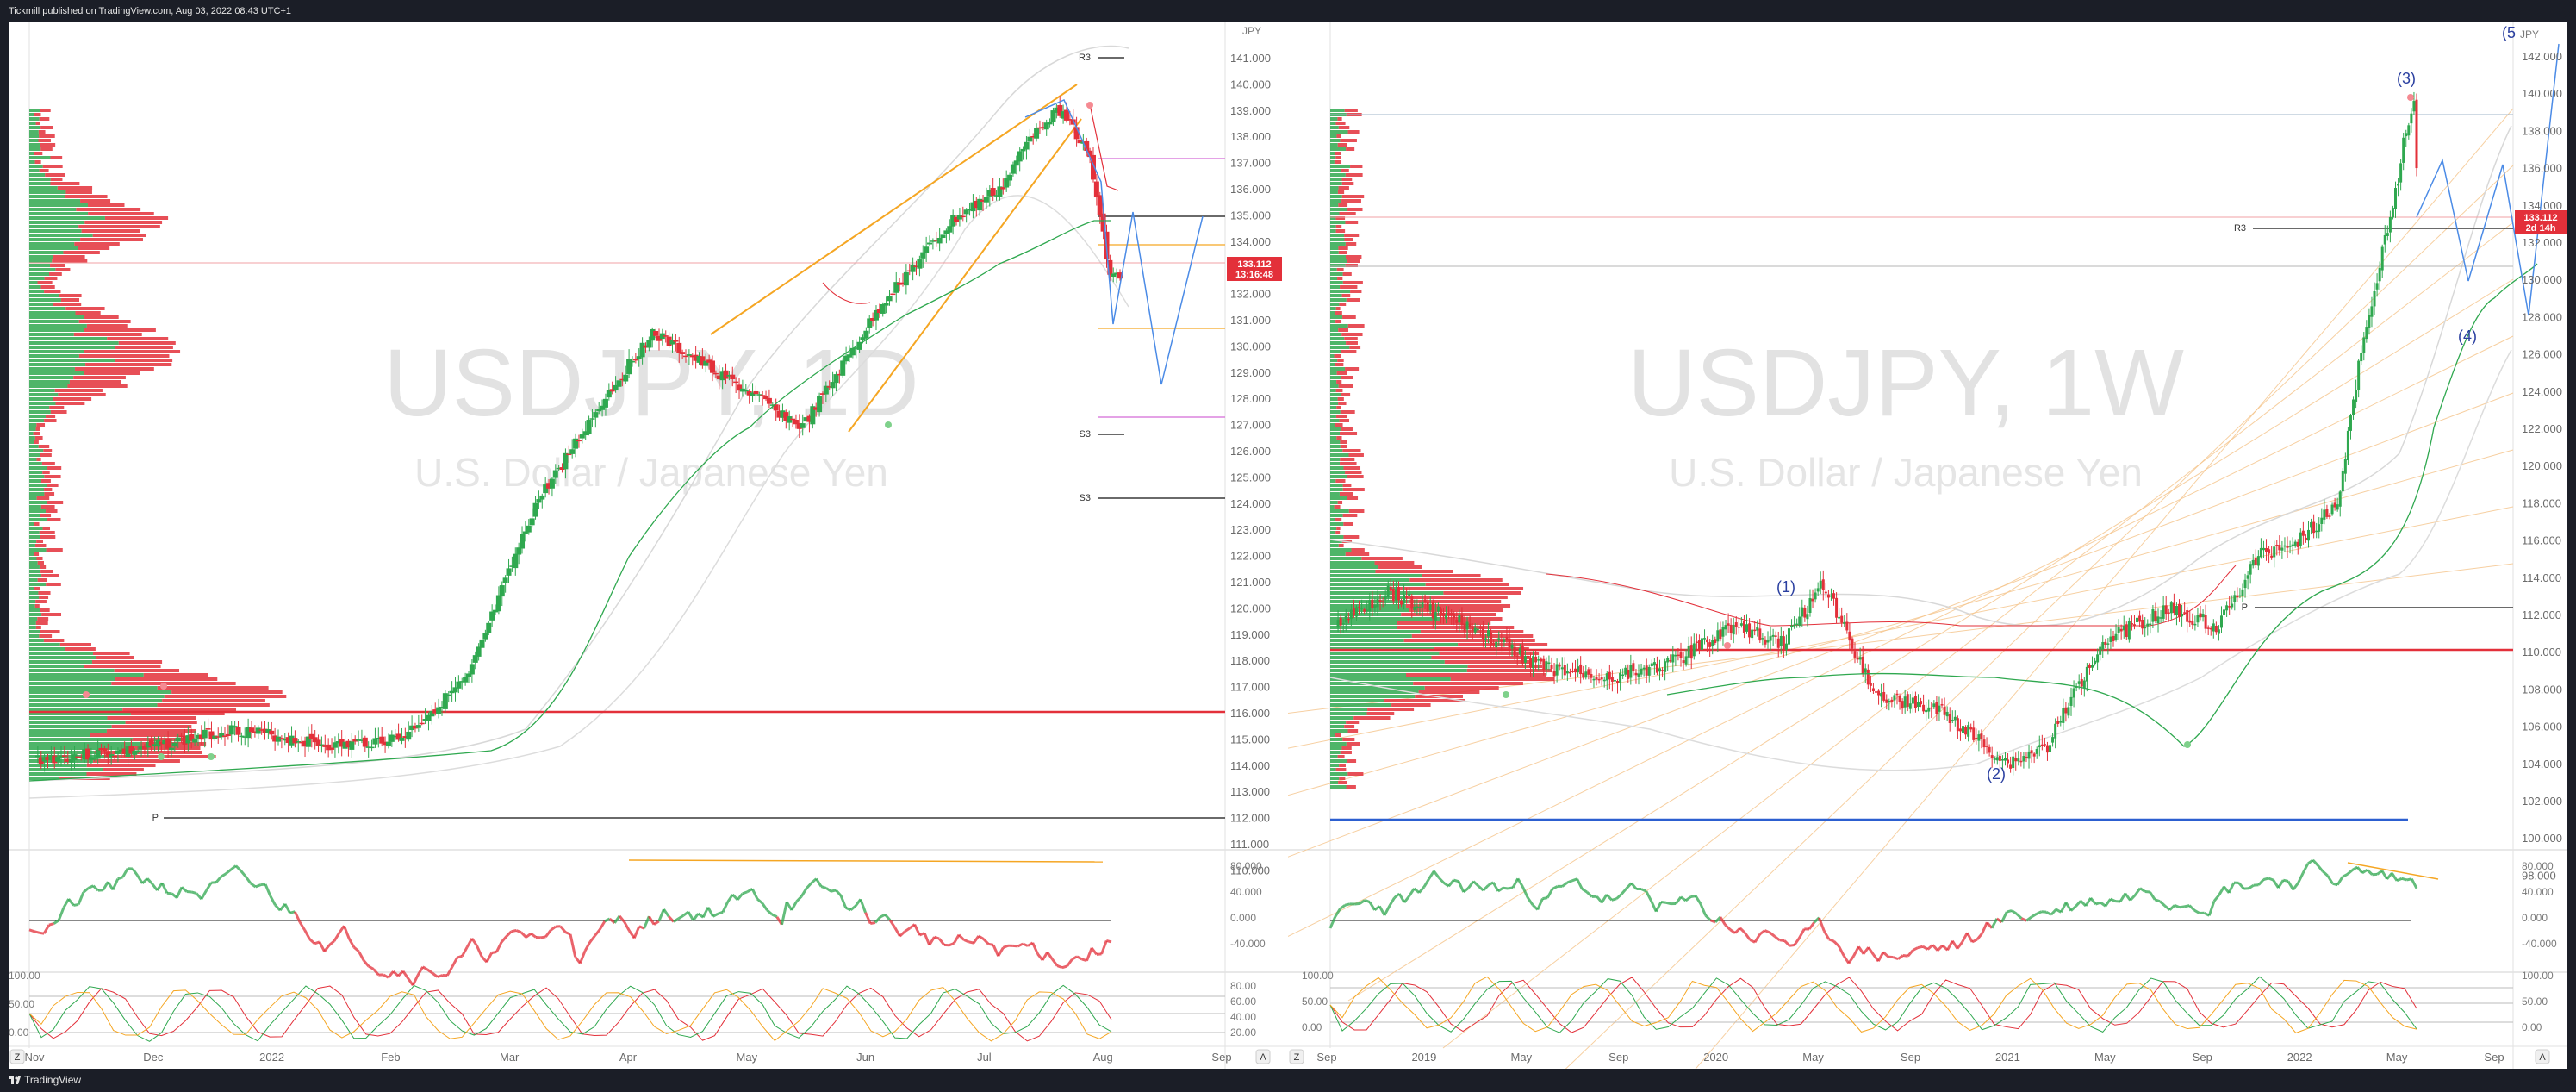  I want to click on wedge-lower-line, so click(965, 275).